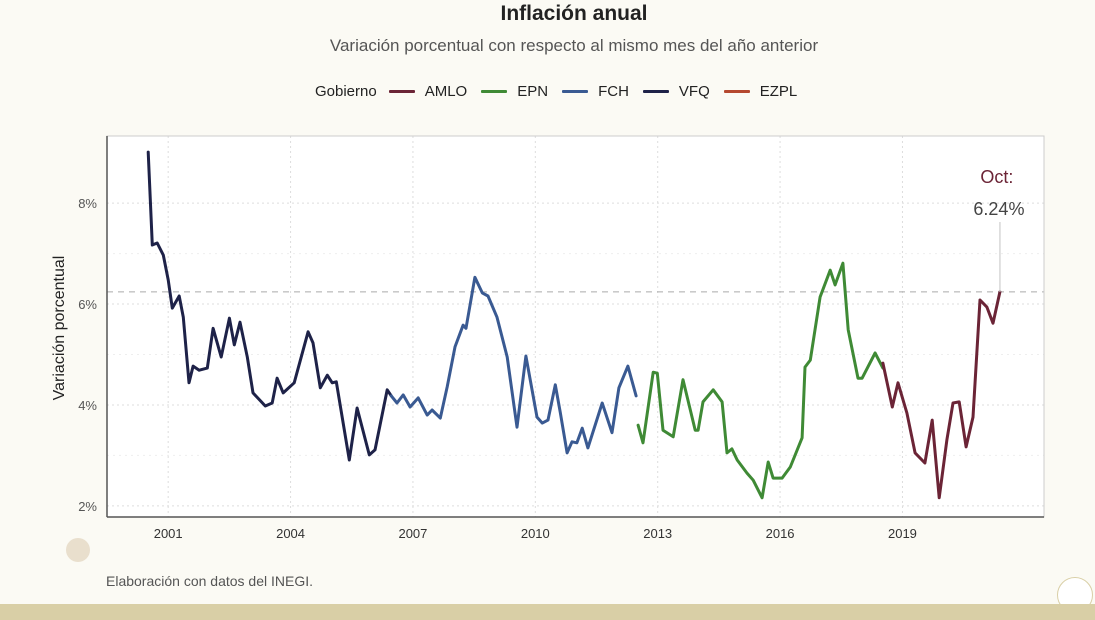 This screenshot has width=1095, height=620. Describe the element at coordinates (613, 91) in the screenshot. I see `legend-label: FCH` at that location.